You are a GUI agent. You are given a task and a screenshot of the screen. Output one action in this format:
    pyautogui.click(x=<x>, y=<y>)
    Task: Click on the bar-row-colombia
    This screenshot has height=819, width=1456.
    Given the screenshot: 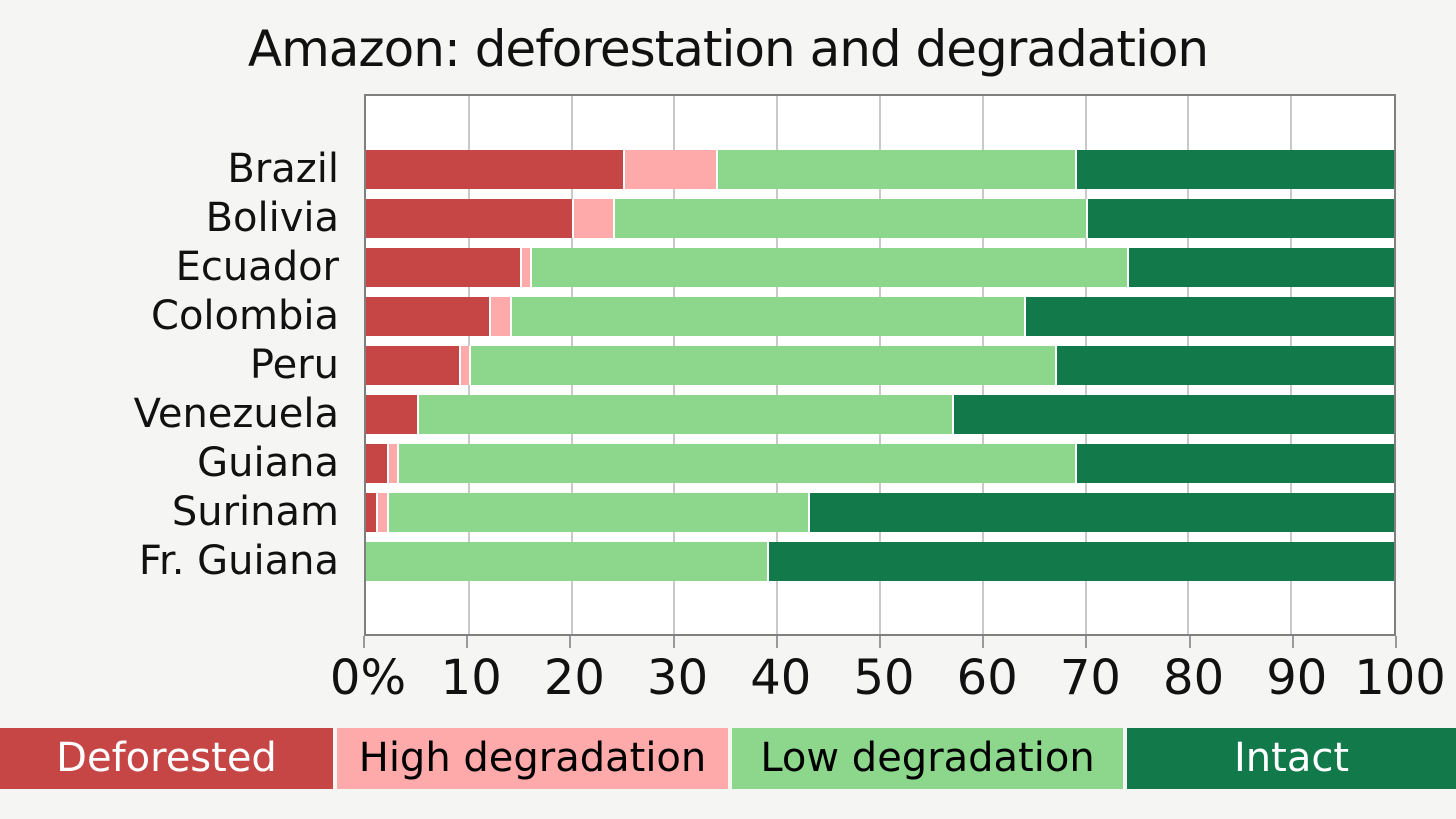 What is the action you would take?
    pyautogui.click(x=880, y=316)
    